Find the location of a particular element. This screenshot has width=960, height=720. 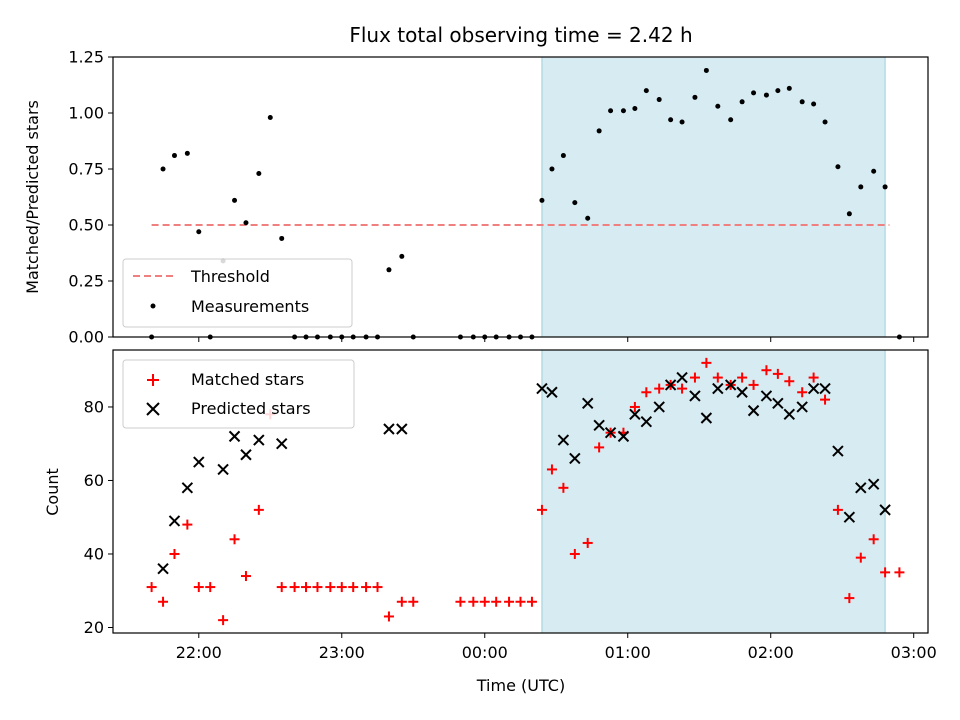

y-tick-label: 20 is located at coordinates (94, 627).